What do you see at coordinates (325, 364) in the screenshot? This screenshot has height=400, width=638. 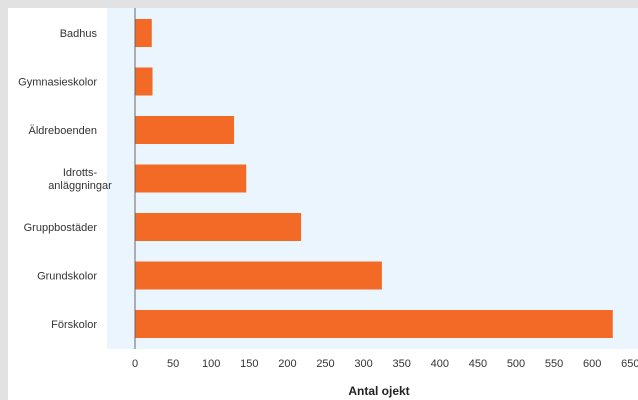 I see `x-tick-label-5: 250` at bounding box center [325, 364].